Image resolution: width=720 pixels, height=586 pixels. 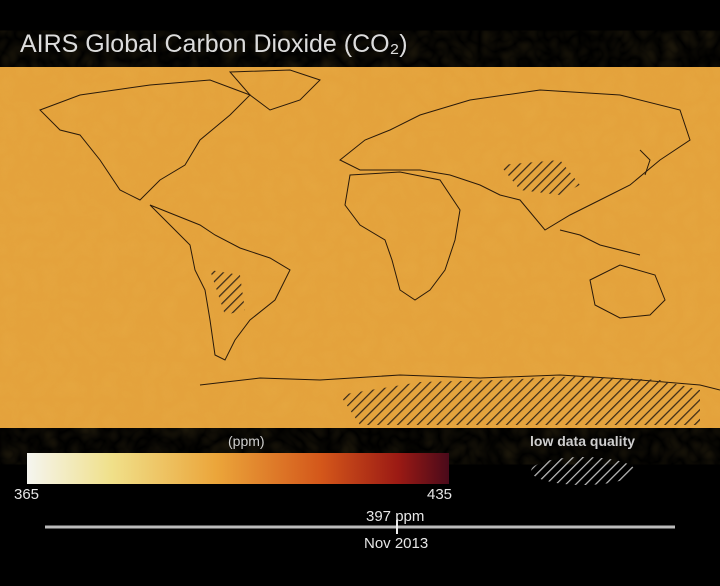 What do you see at coordinates (27, 494) in the screenshot?
I see `colorbar-min: 365` at bounding box center [27, 494].